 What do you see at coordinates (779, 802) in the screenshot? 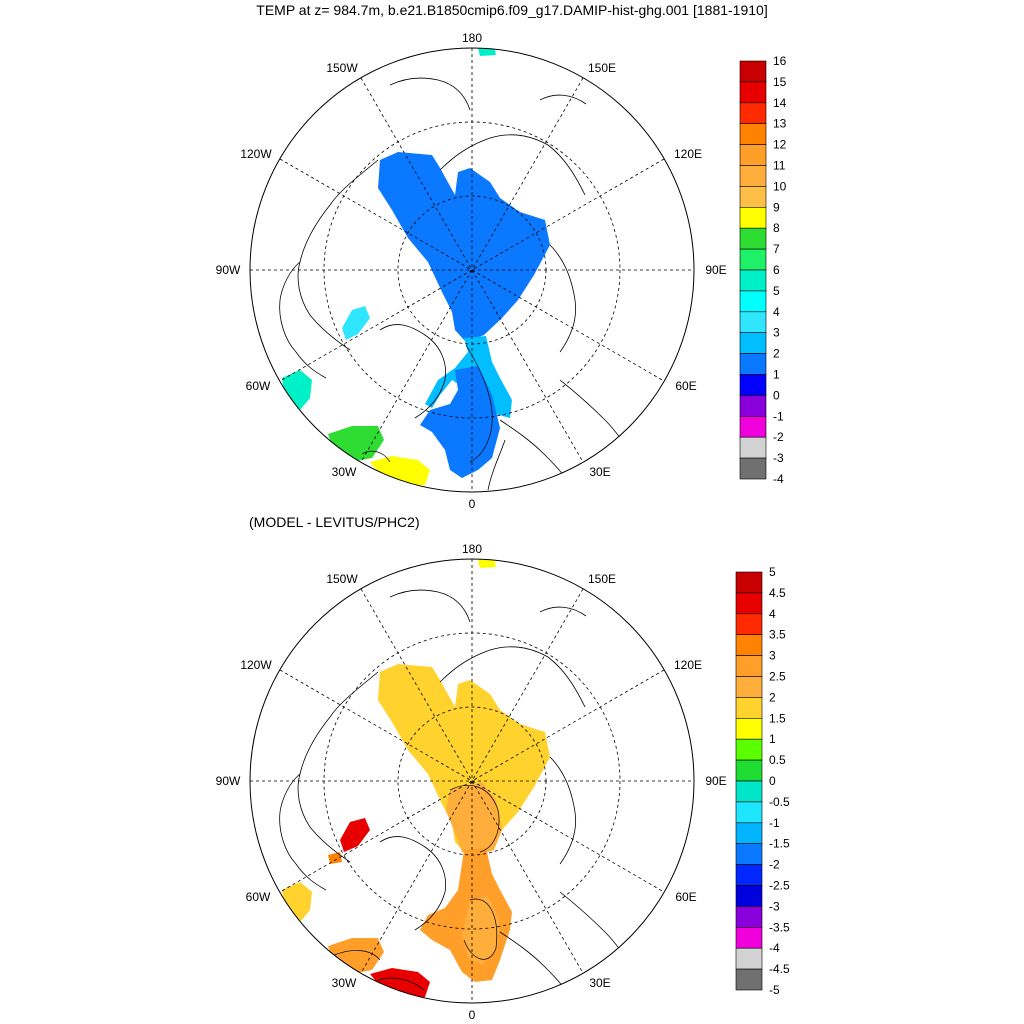
I see `colorbar-label: -0.5` at bounding box center [779, 802].